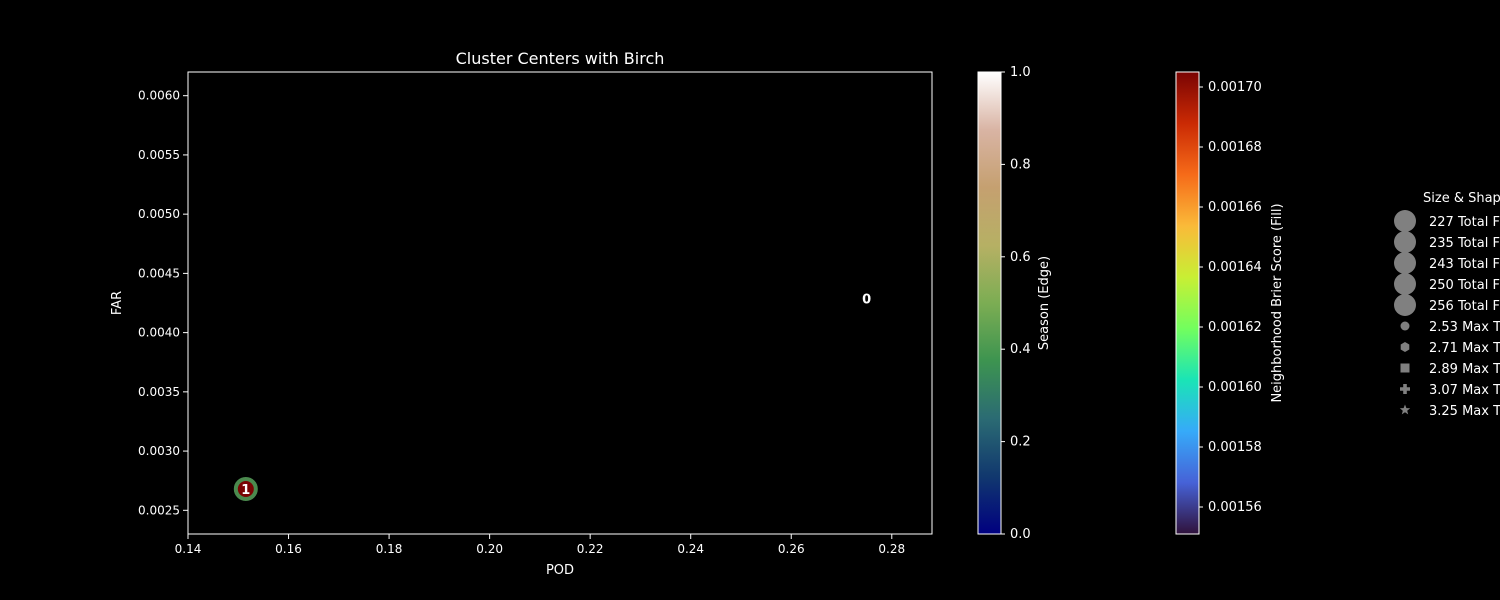 The width and height of the screenshot is (1500, 600). What do you see at coordinates (159, 392) in the screenshot?
I see `y-tick-label: 0.0035` at bounding box center [159, 392].